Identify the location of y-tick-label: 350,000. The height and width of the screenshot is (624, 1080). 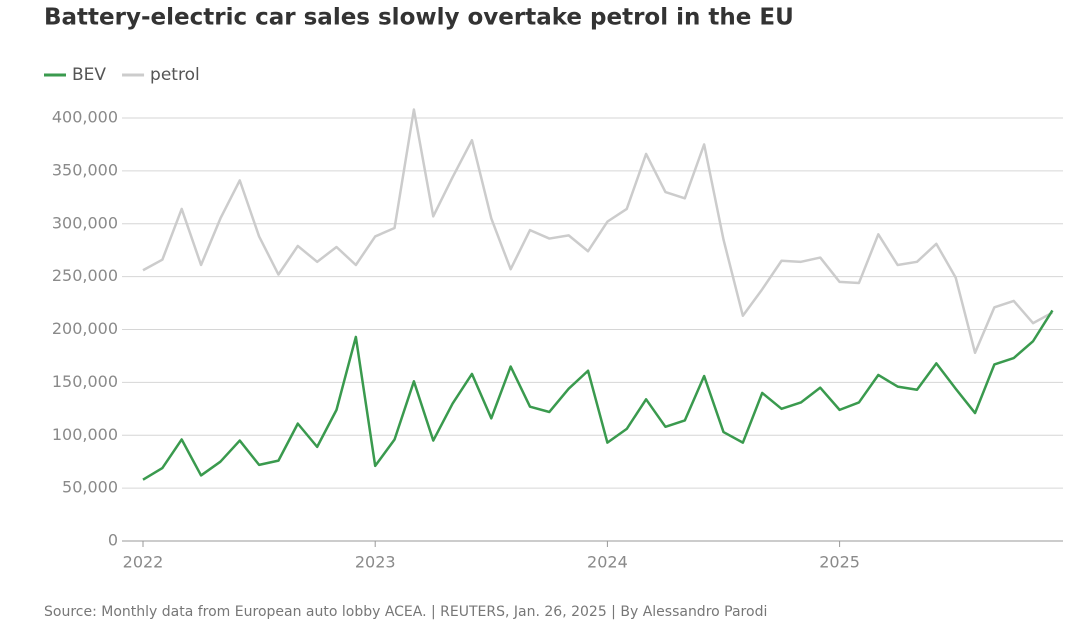
(85, 169).